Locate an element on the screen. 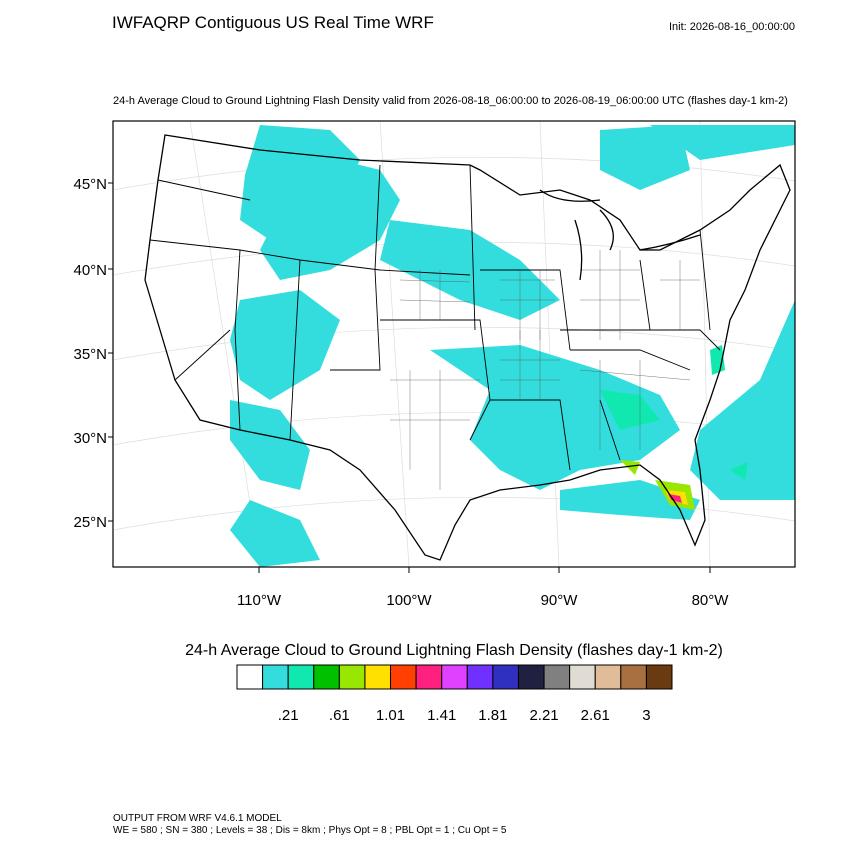 The height and width of the screenshot is (855, 850). lat-label: 35°N is located at coordinates (90, 354).